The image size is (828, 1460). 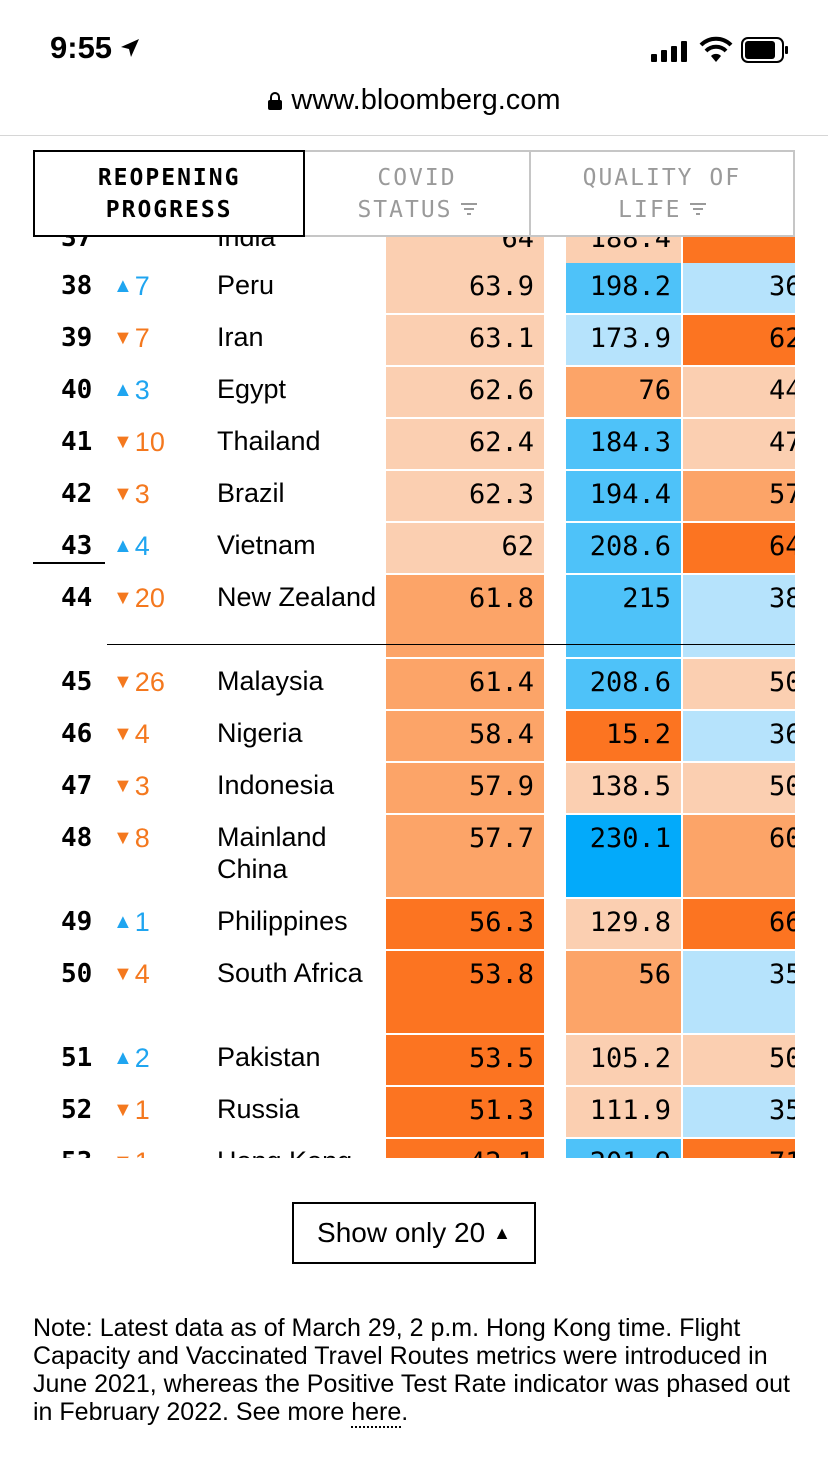 I want to click on value-cell: 194.4, so click(x=623, y=496).